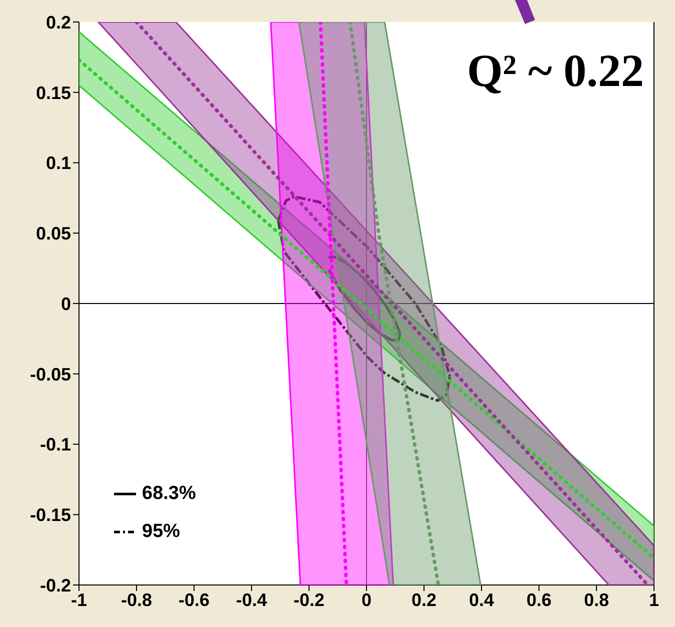  Describe the element at coordinates (309, 600) in the screenshot. I see `x-tick-label: -0.2` at that location.